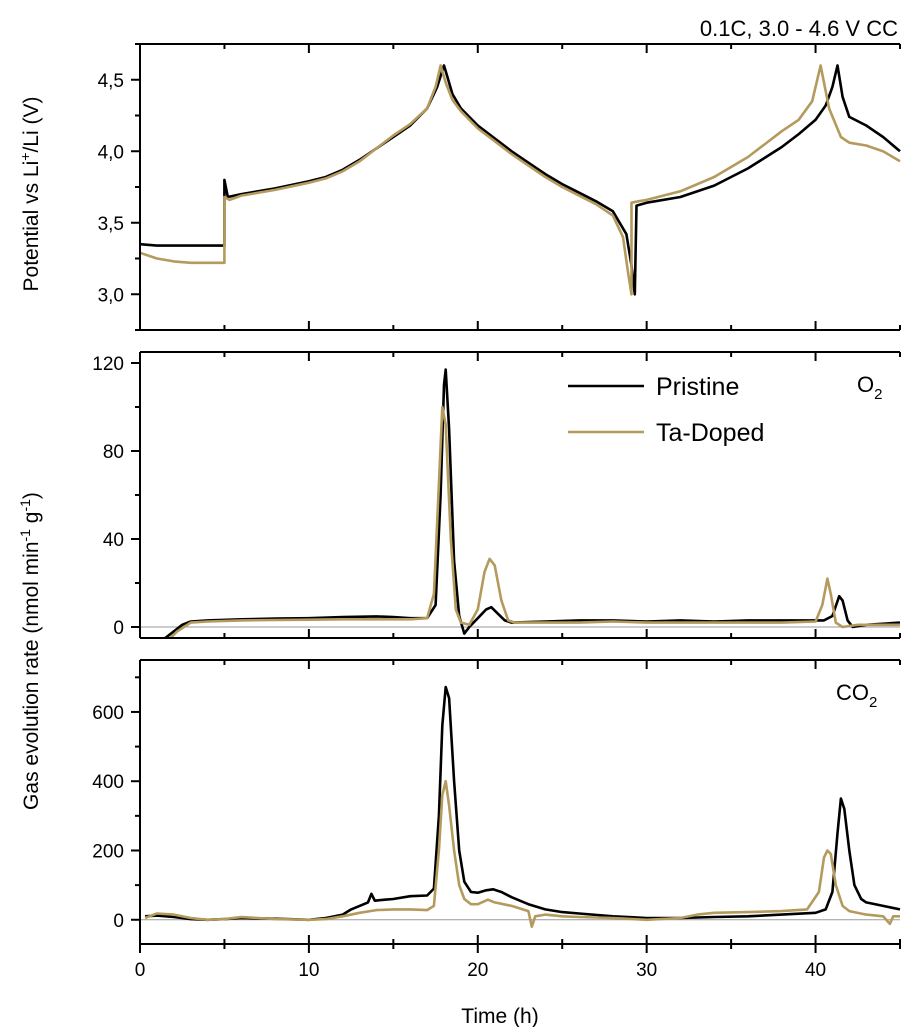  What do you see at coordinates (113, 540) in the screenshot?
I see `y-tick-label-O2: 40` at bounding box center [113, 540].